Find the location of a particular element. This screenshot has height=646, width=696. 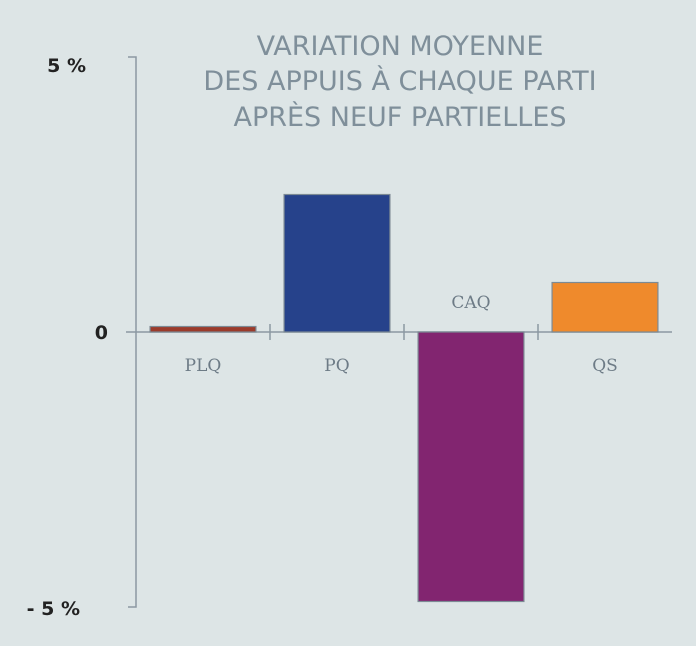

chart-title-line-2: DES APPUIS À CHAQUE PARTI is located at coordinates (399, 81).